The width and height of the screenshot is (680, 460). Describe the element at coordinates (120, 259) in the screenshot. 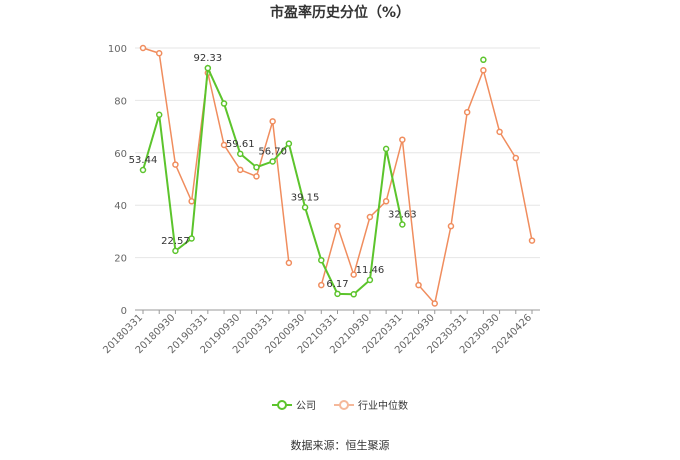

I see `y-tick-label: 20` at that location.